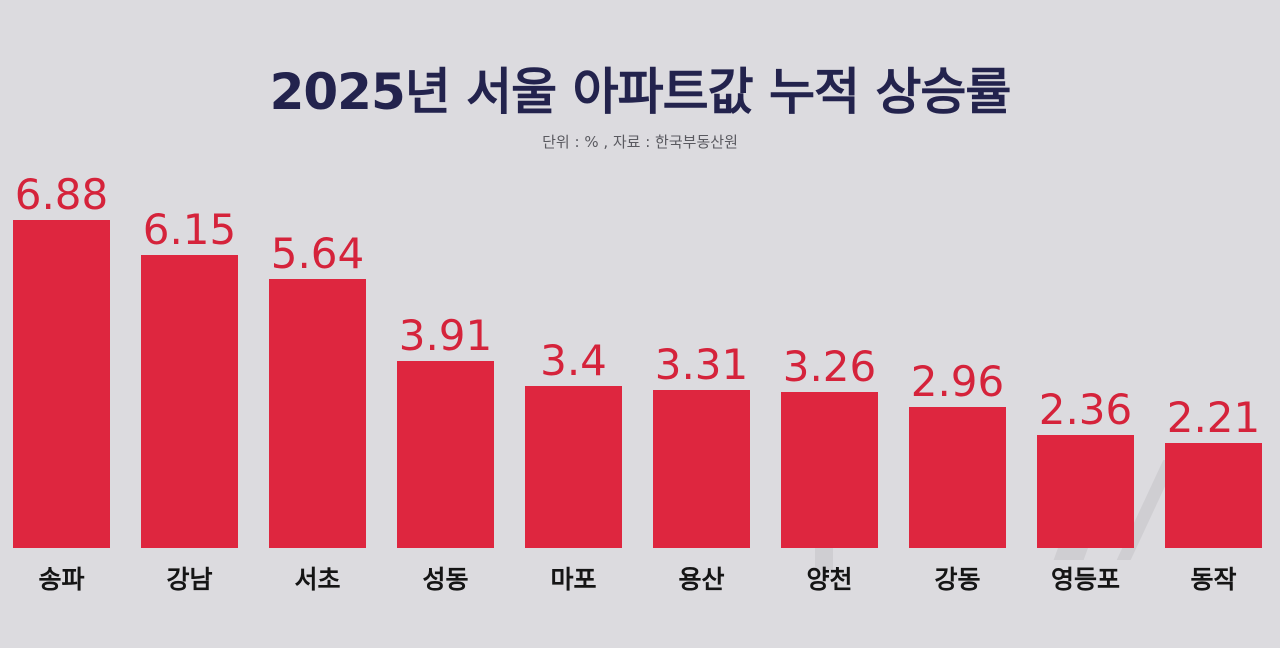  Describe the element at coordinates (61, 579) in the screenshot. I see `category-label: 송파` at that location.